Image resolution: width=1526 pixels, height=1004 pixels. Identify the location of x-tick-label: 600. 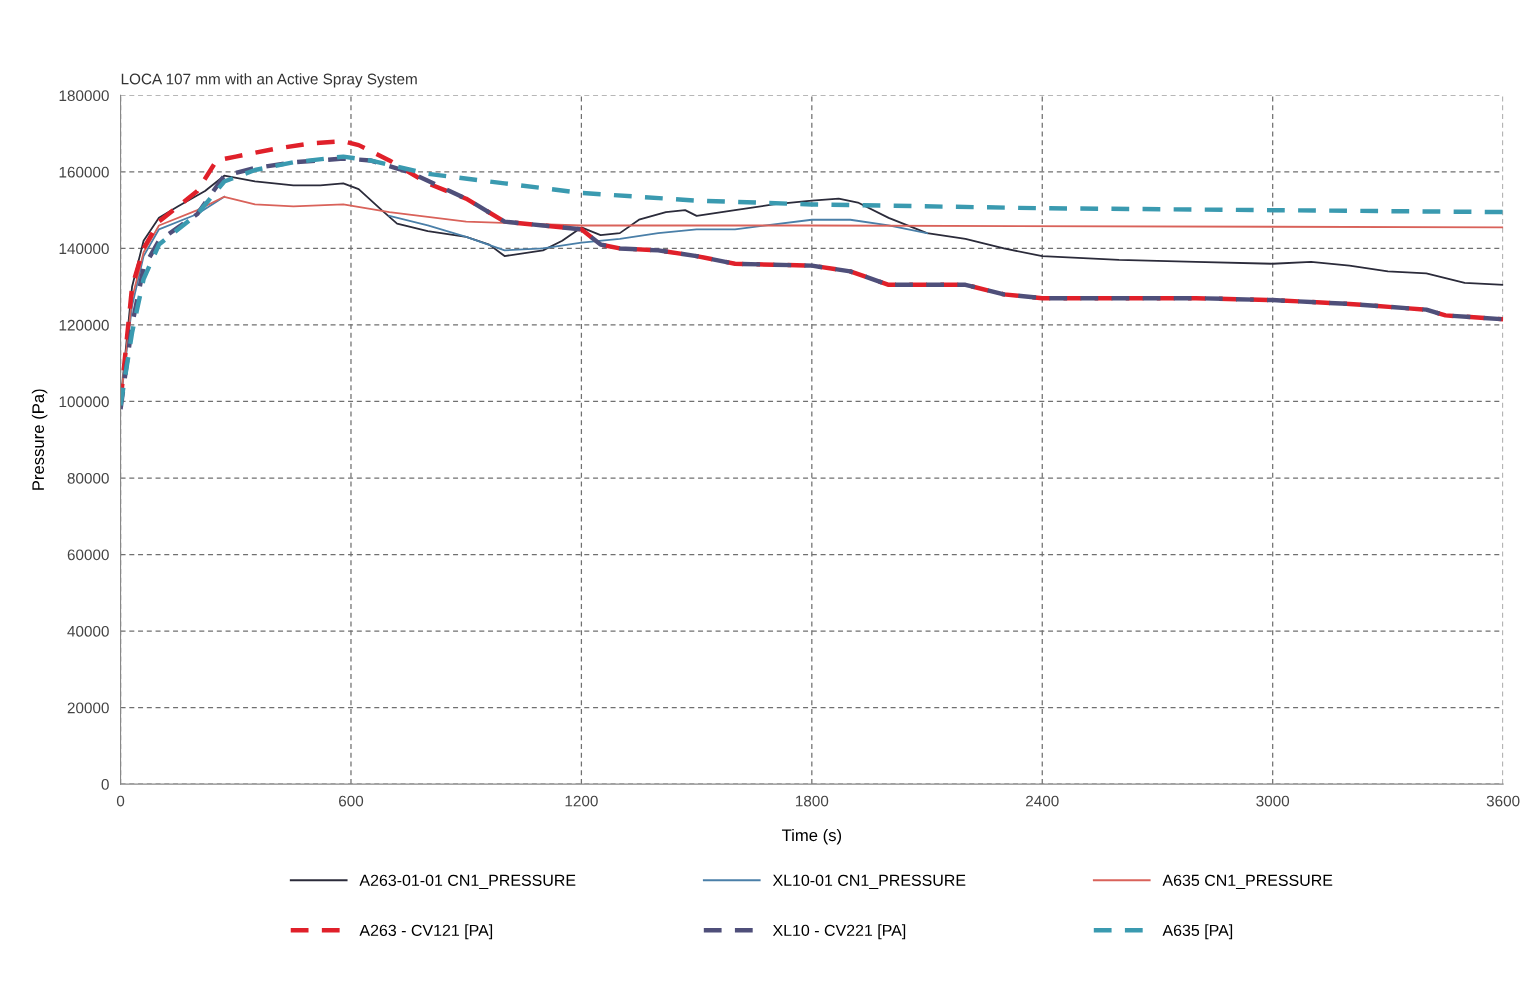
(351, 801).